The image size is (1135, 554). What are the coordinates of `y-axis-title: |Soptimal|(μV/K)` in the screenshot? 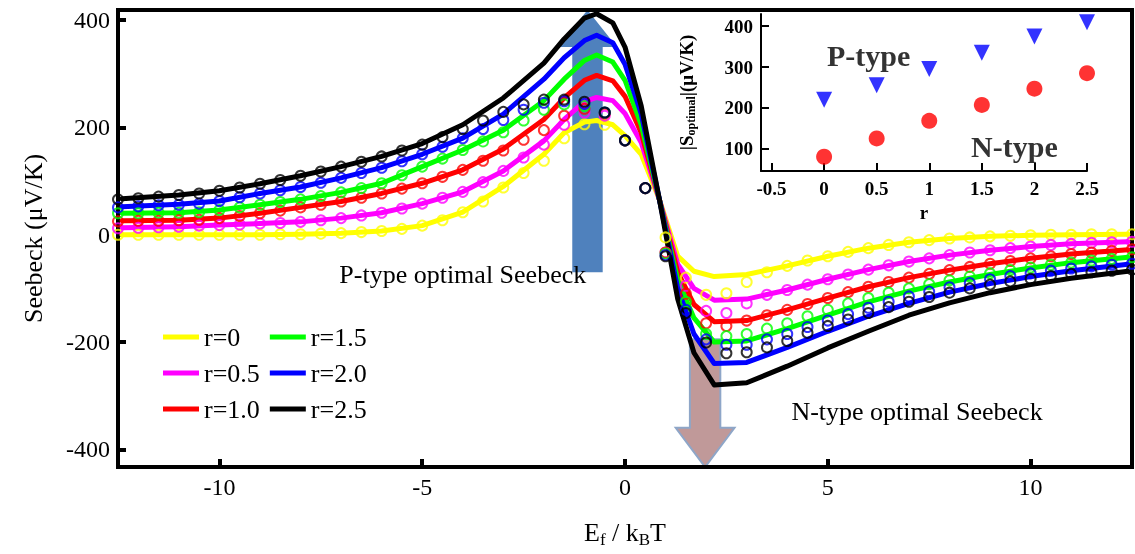 It's located at (686, 92).